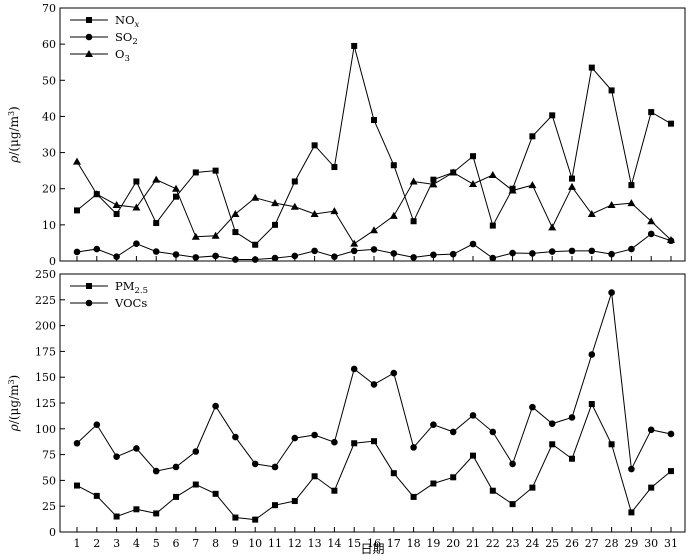  Describe the element at coordinates (131, 287) in the screenshot. I see `legend-label: PM2.5` at that location.